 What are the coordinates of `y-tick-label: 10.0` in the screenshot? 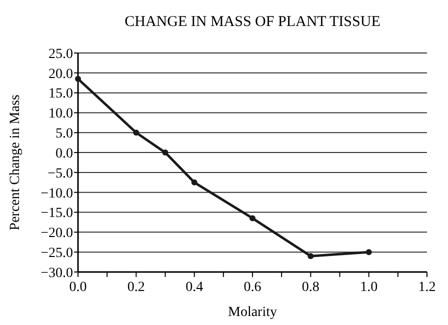 It's located at (60, 114).